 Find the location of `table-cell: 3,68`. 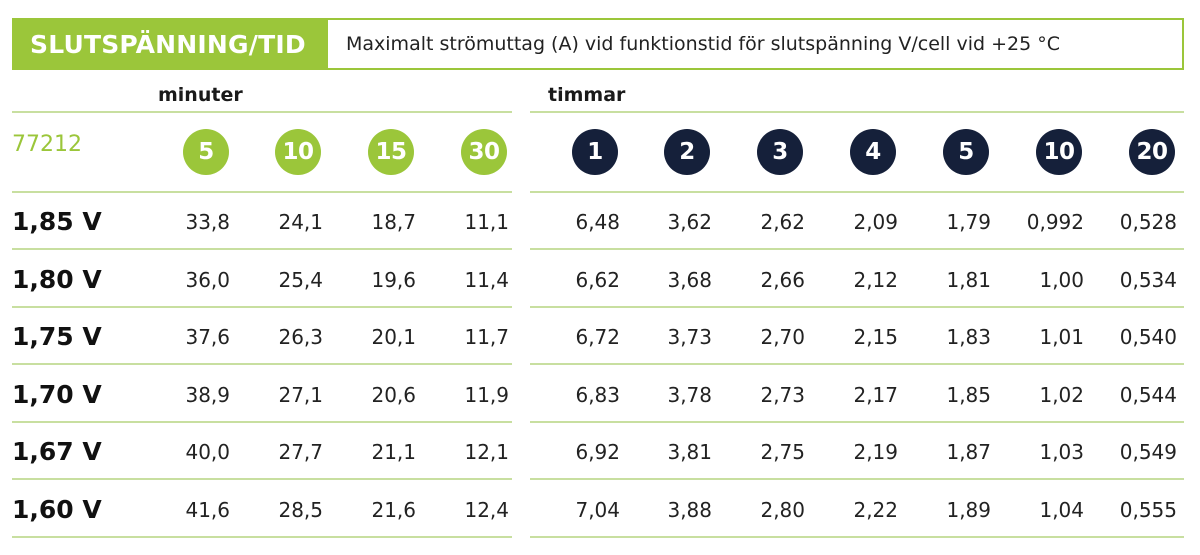

table-cell: 3,68 is located at coordinates (689, 280).